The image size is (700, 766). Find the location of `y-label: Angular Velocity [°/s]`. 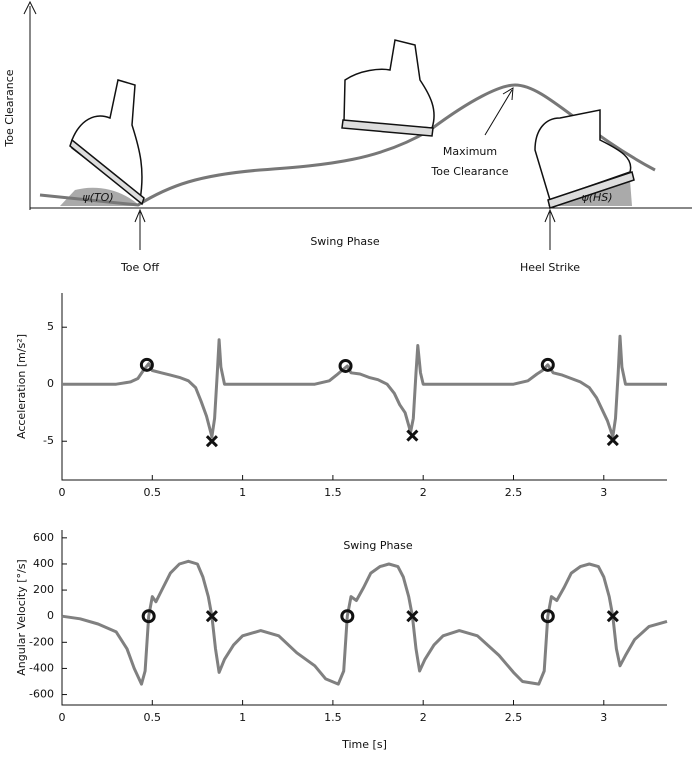

y-label: Angular Velocity [°/s] is located at coordinates (21, 617).